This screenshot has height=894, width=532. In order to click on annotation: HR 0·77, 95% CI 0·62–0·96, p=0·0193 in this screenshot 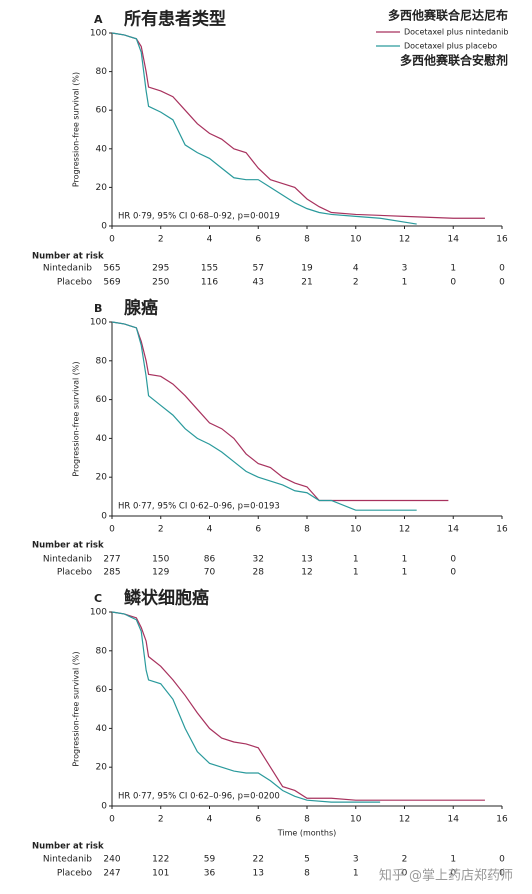, I will do `click(199, 507)`.